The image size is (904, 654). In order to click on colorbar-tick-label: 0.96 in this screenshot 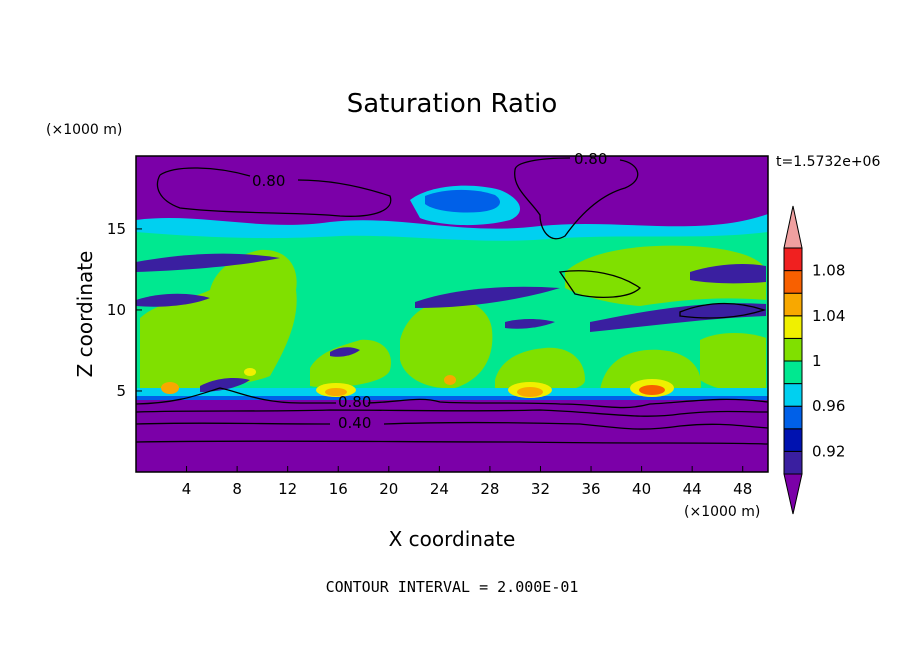, I will do `click(828, 406)`.